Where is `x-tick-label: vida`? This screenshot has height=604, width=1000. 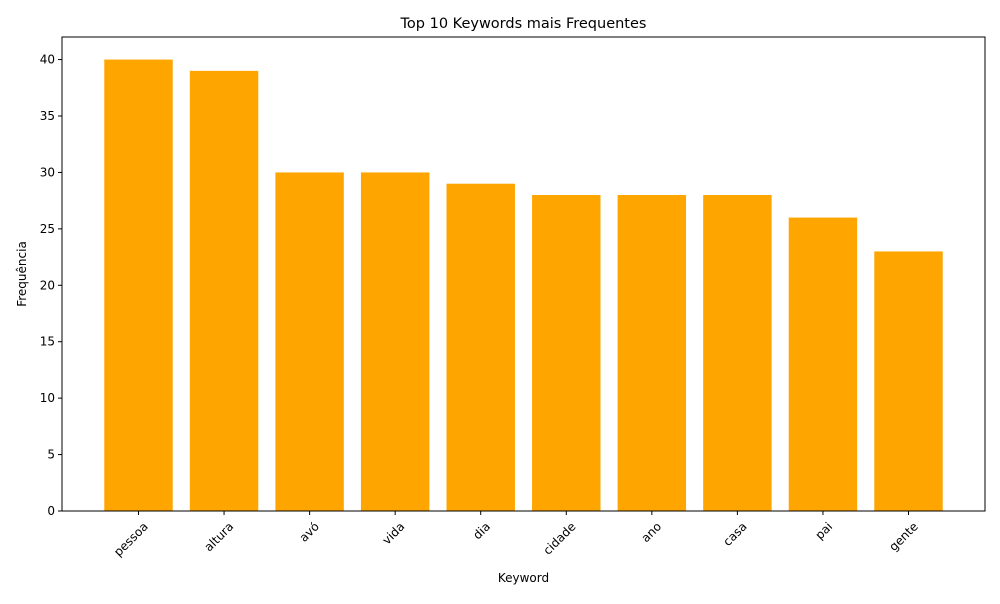 x-tick-label: vida is located at coordinates (394, 533).